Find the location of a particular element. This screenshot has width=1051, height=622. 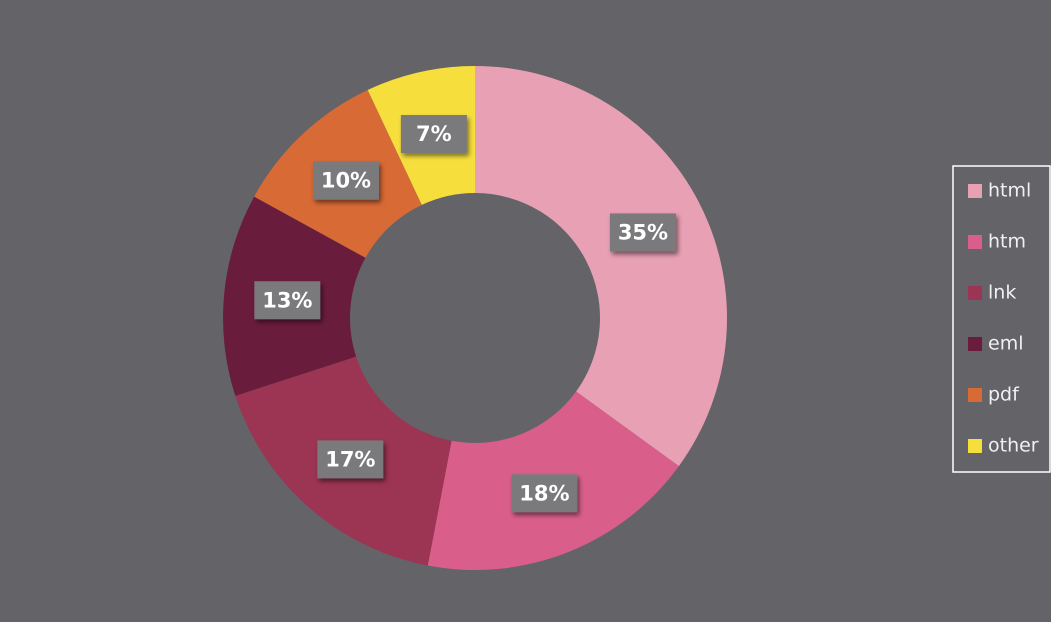

data-label-text: 7% is located at coordinates (434, 134).